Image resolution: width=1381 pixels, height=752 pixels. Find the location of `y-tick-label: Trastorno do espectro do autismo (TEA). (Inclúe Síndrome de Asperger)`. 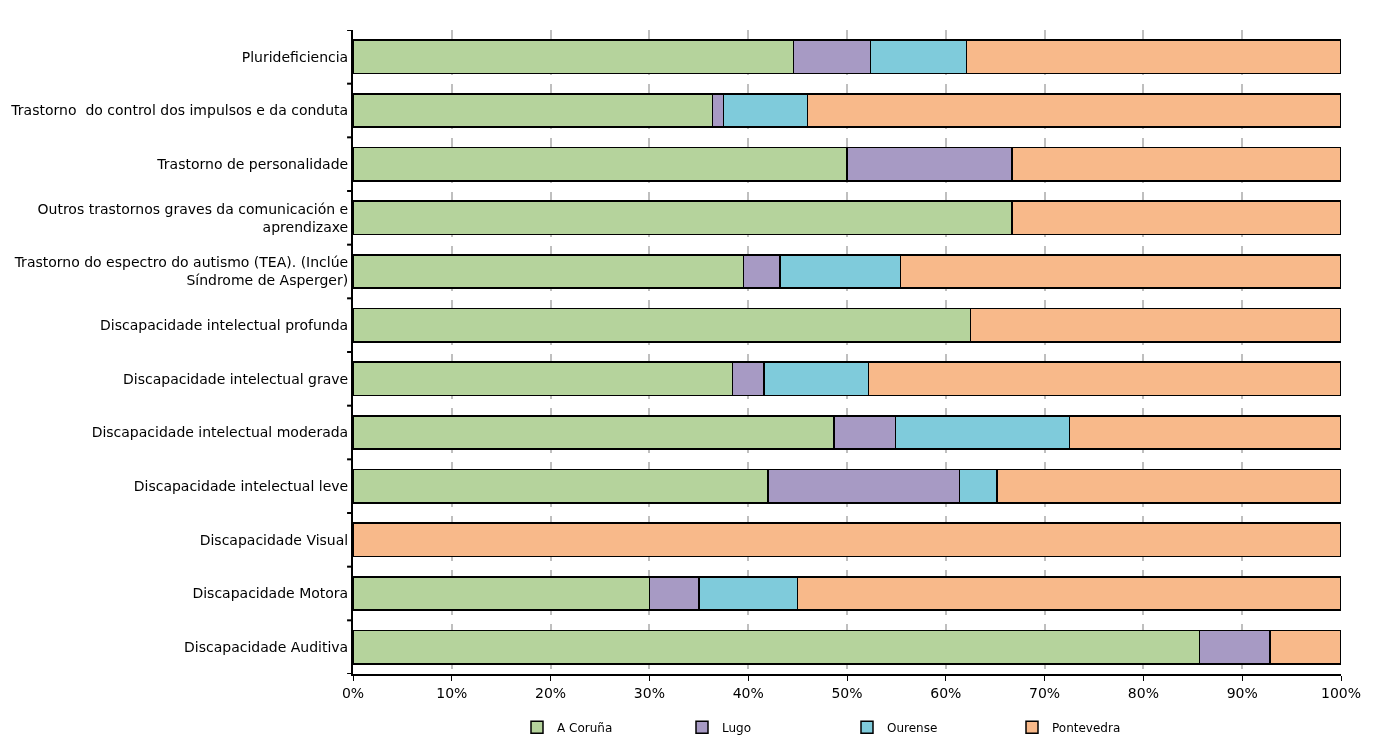

y-tick-label: Trastorno do espectro do autismo (TEA). (Inclúe Síndrome de Asperger) is located at coordinates (181, 271).